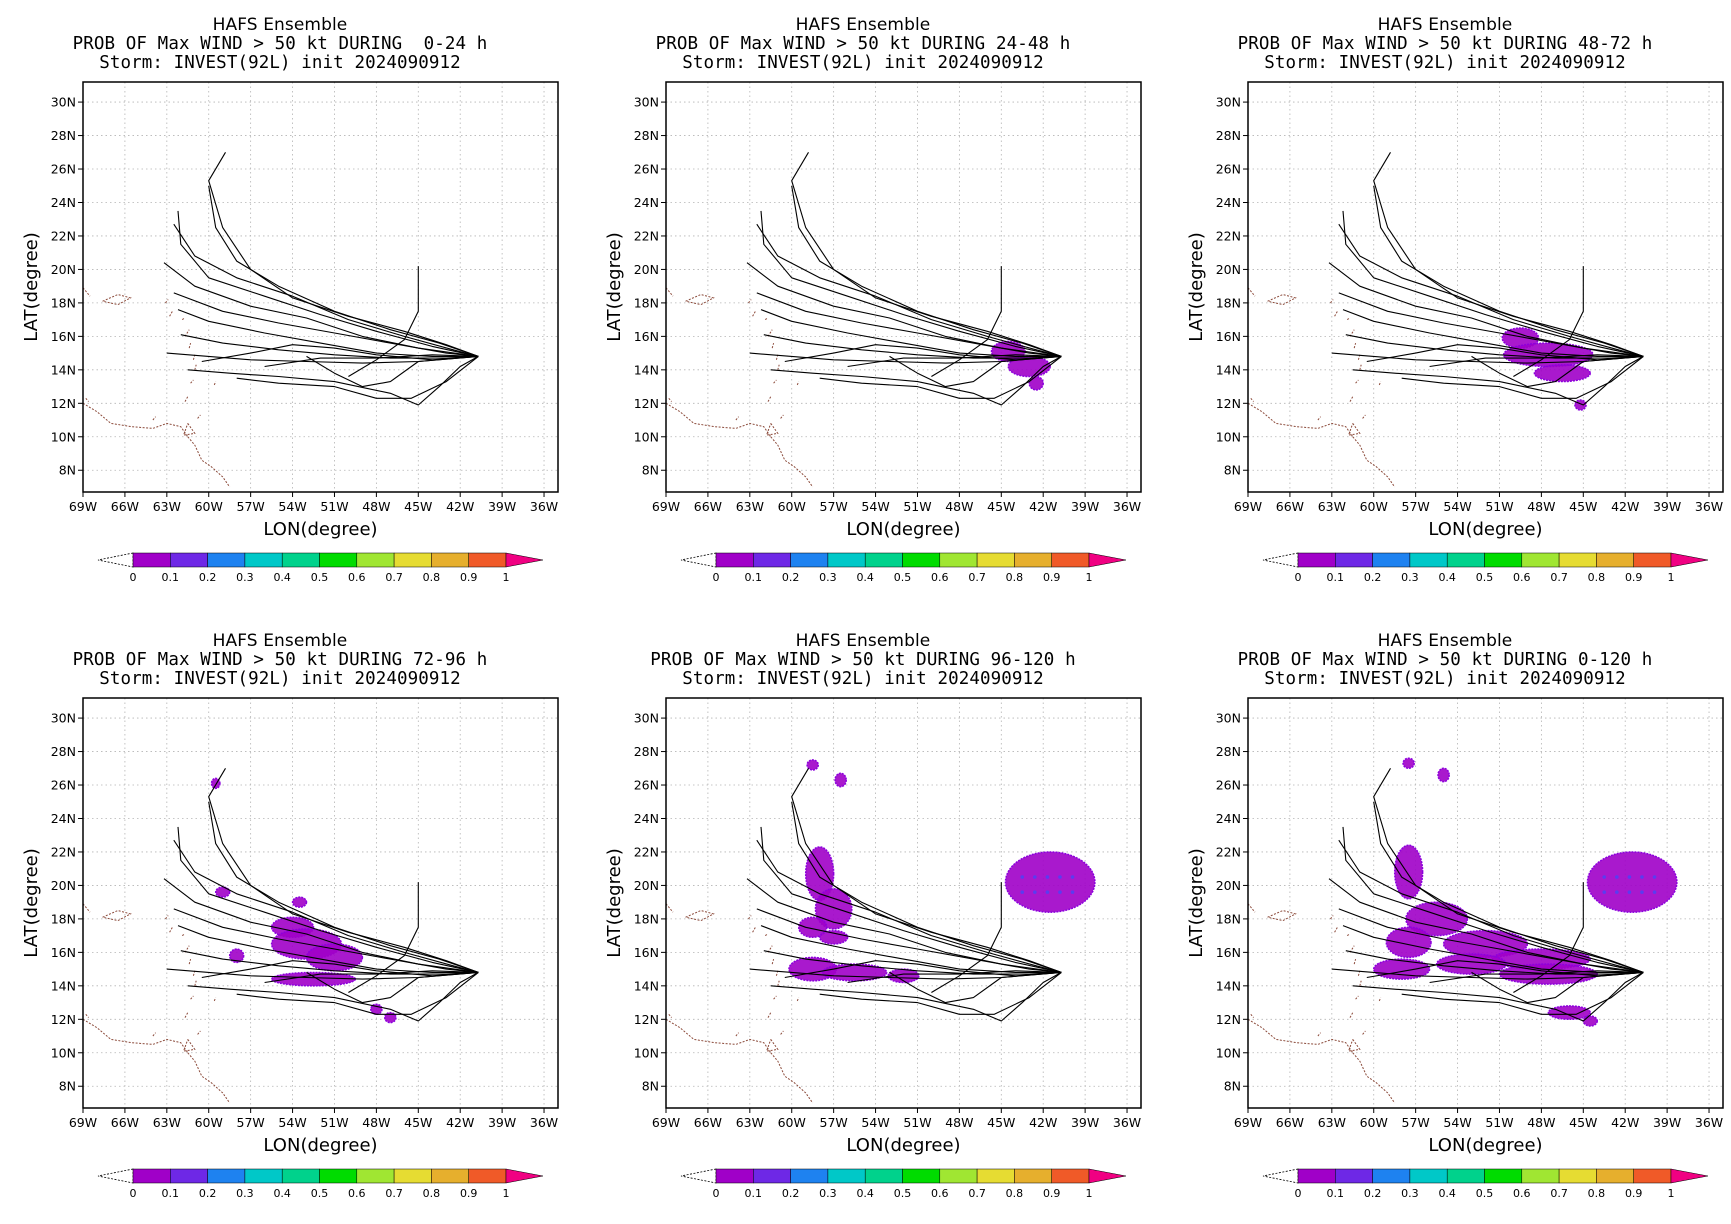 This screenshot has height=1224, width=1731. I want to click on lon-tick-label: 39W, so click(1085, 506).